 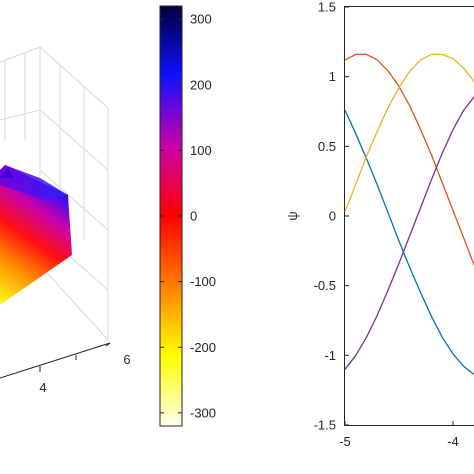 I want to click on x-tick-label: -4, so click(x=453, y=441).